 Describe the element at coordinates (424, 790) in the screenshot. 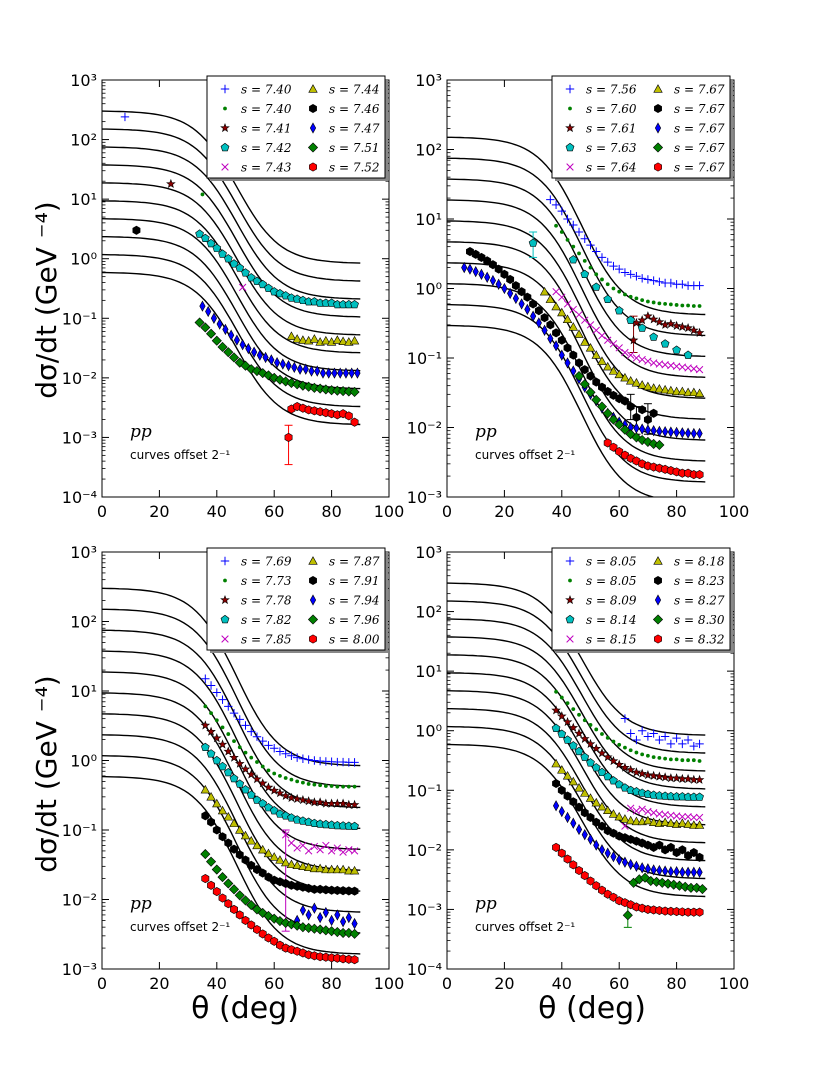

I see `y-tick-label: 10⁻¹` at that location.